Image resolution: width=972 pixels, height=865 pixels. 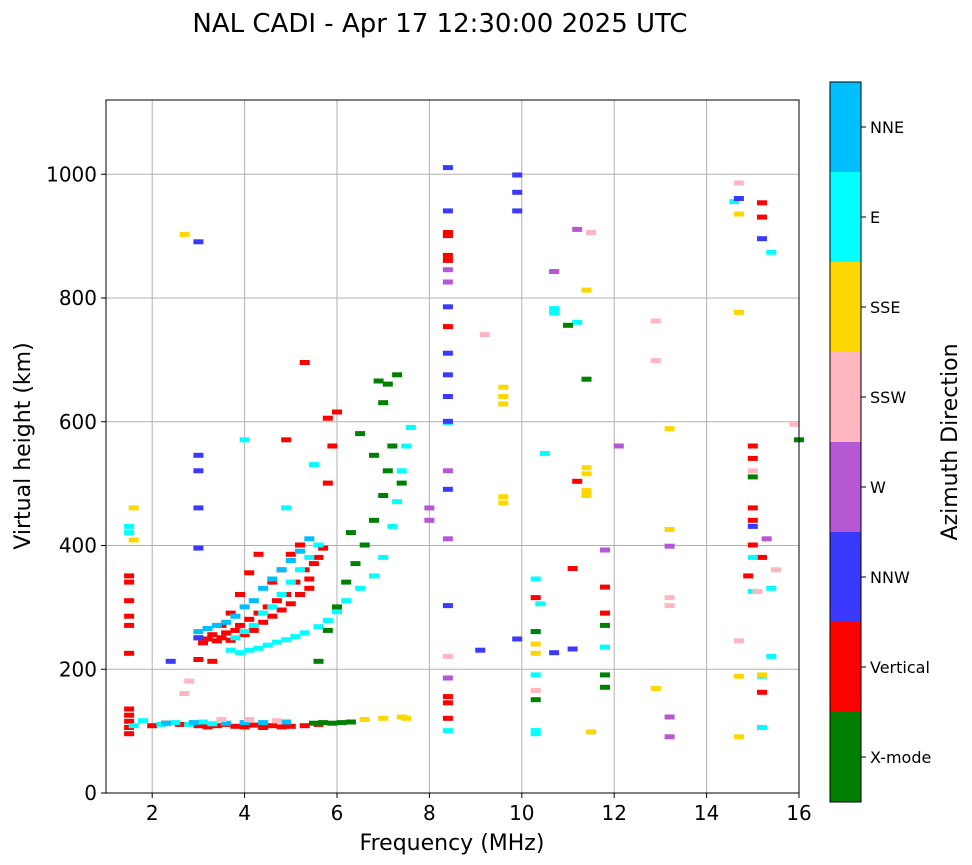 I want to click on x-tick-label: 12, so click(x=613, y=813).